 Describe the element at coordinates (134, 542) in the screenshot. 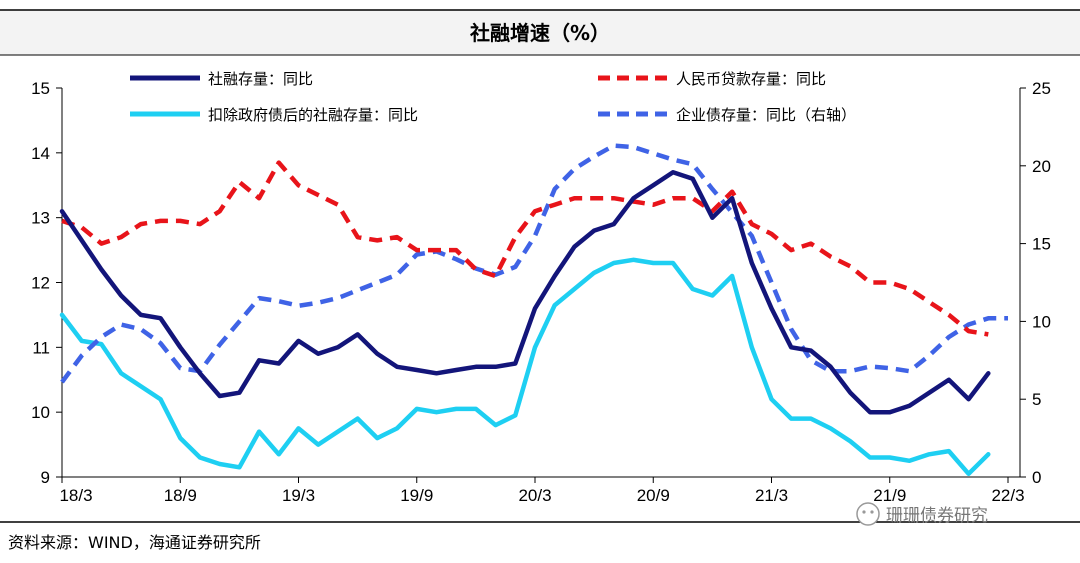

I see `source-note: 资料来源：WIND，海通证券研究所` at that location.